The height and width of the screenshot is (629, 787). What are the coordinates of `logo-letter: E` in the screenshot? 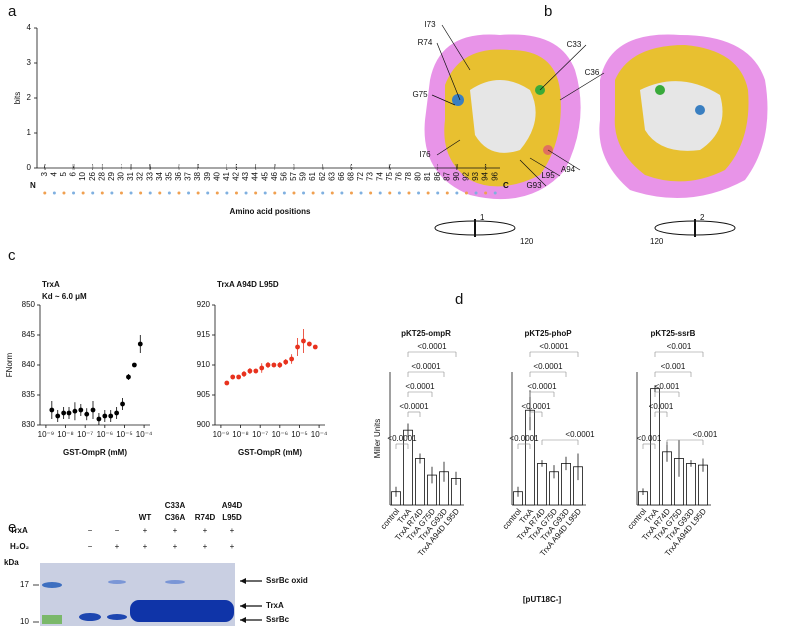 It's located at (236, 169).